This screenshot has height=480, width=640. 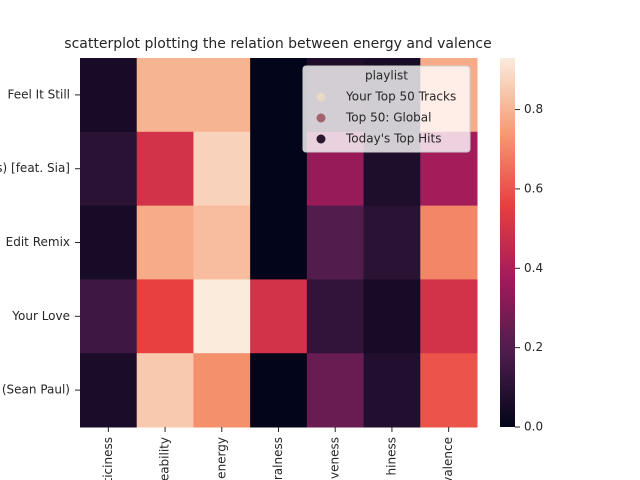 I want to click on colorbar-tick-label: 0.8, so click(x=533, y=109).